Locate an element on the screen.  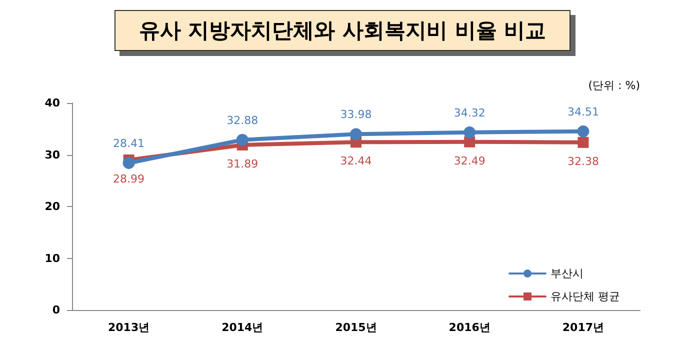
data-label: 32.38 is located at coordinates (583, 161).